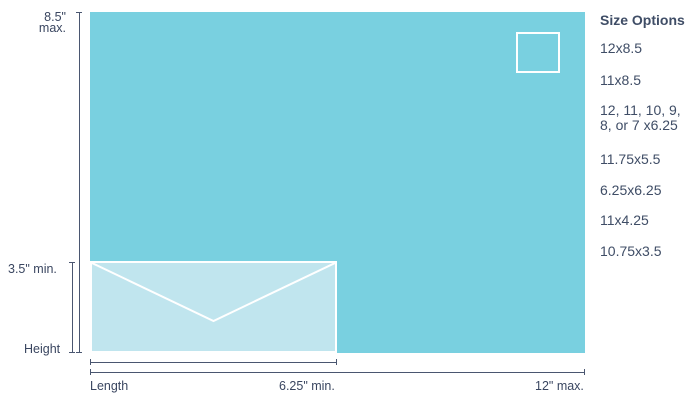  What do you see at coordinates (213, 293) in the screenshot?
I see `envelope-flap-icon` at bounding box center [213, 293].